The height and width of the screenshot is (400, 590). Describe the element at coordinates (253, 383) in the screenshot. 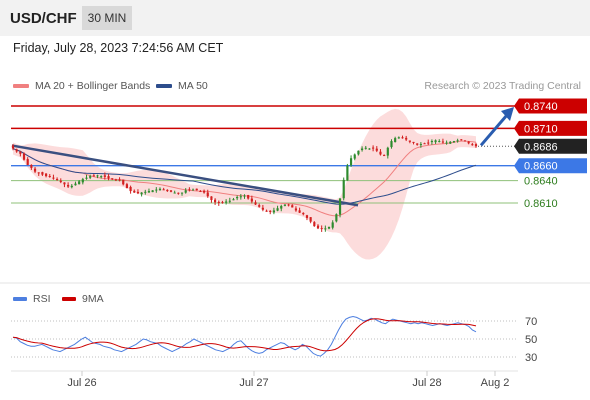

I see `x-tick-label-Jul-27: Jul 27` at that location.